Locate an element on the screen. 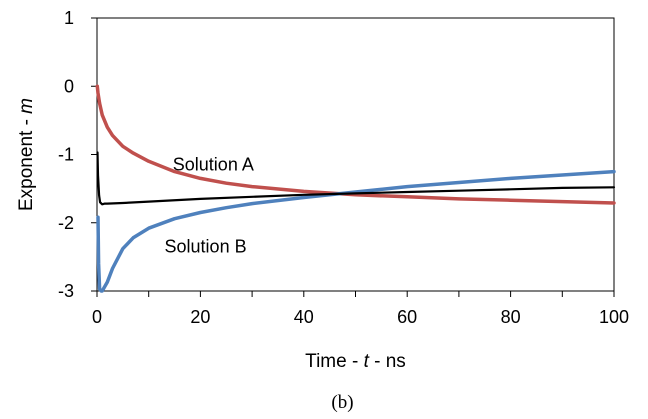 This screenshot has width=648, height=419. x-axis-title-part: t is located at coordinates (367, 361).